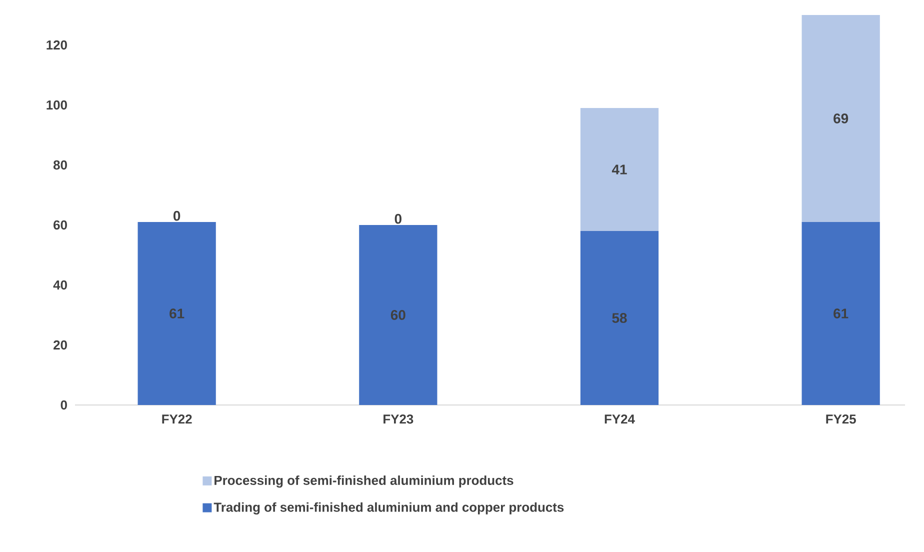 Image resolution: width=924 pixels, height=552 pixels. Describe the element at coordinates (619, 419) in the screenshot. I see `x-tick-label: FY24` at that location.